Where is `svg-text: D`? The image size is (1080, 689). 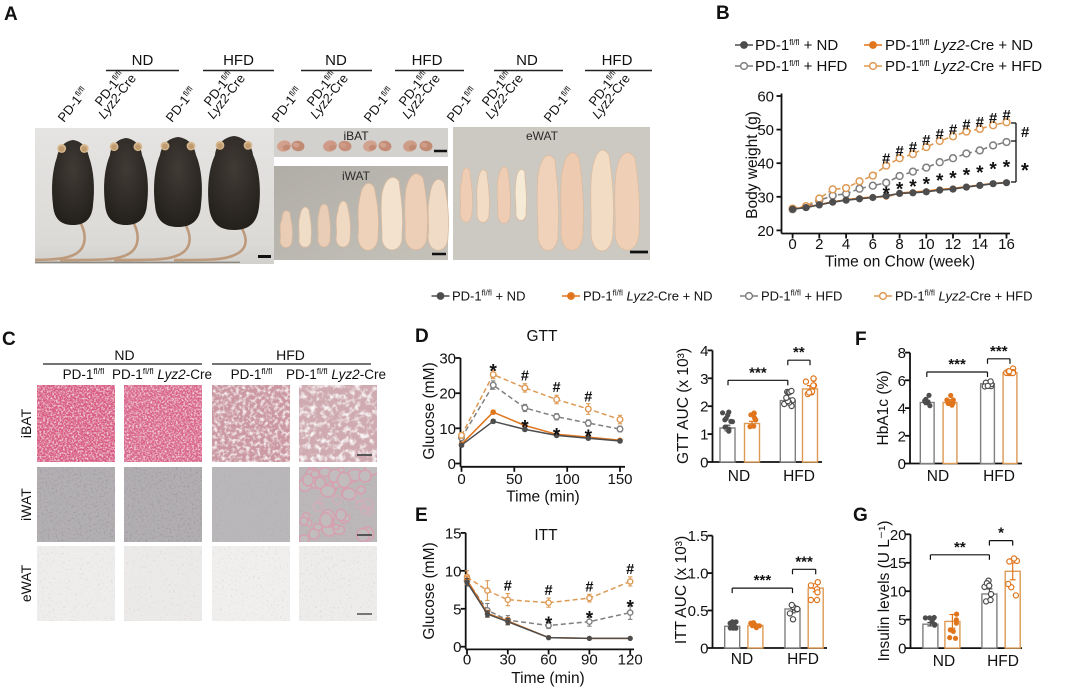 svg-text: D is located at coordinates (422, 336).